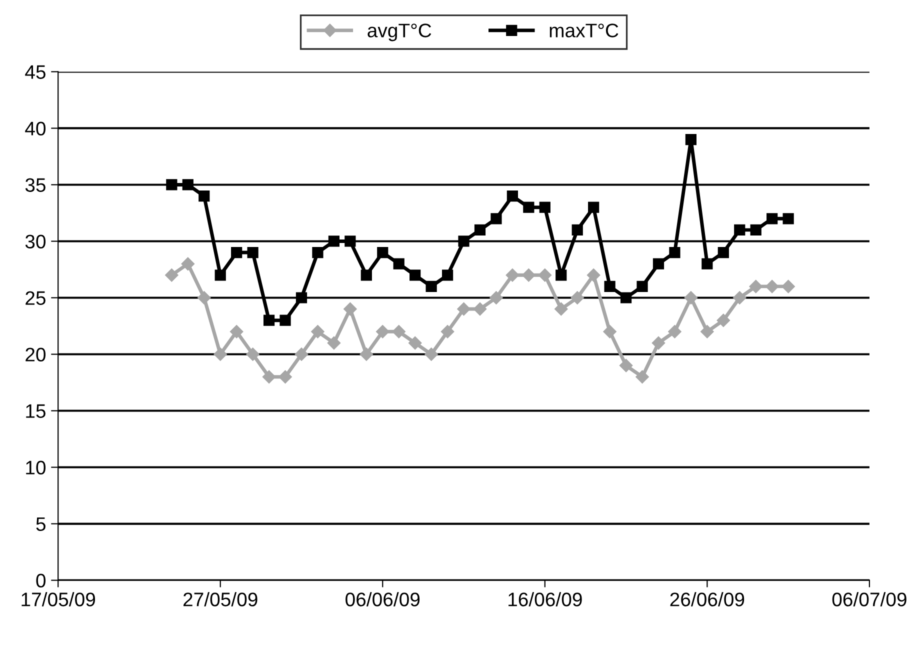 This screenshot has width=922, height=652. Describe the element at coordinates (36, 298) in the screenshot. I see `y-tick-label: 25` at that location.